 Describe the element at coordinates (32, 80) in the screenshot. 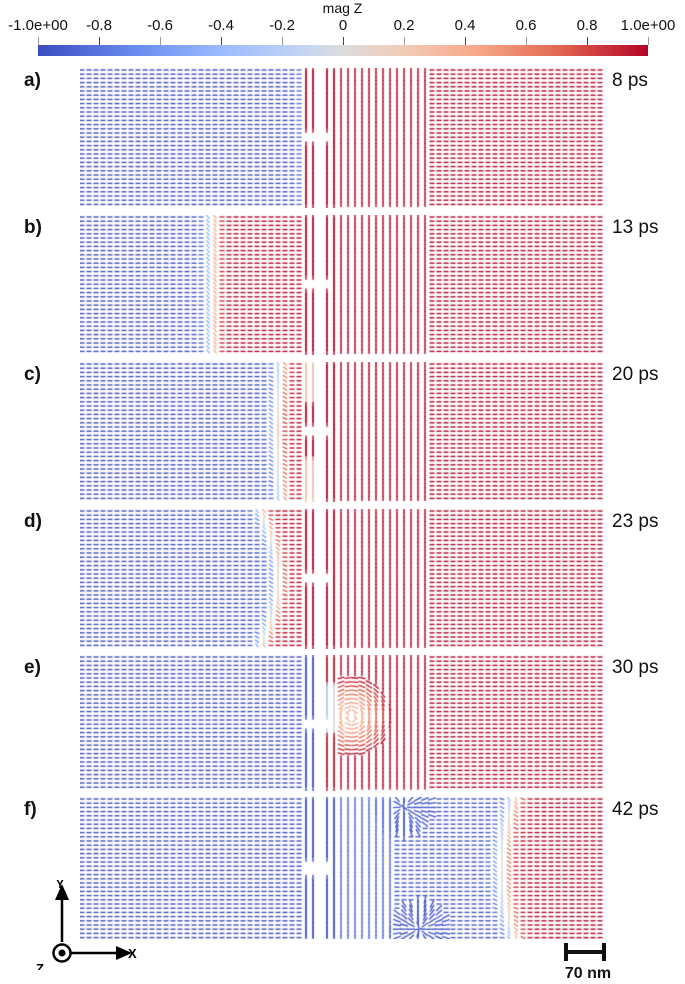

I see `panel-label: a)` at that location.